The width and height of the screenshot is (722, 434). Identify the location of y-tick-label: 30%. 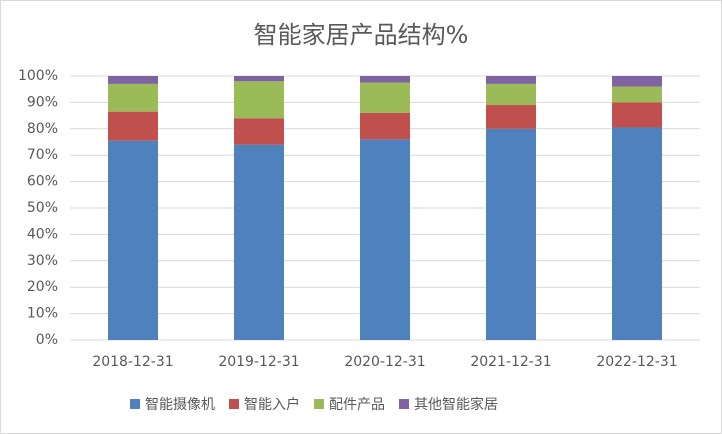
(42, 261).